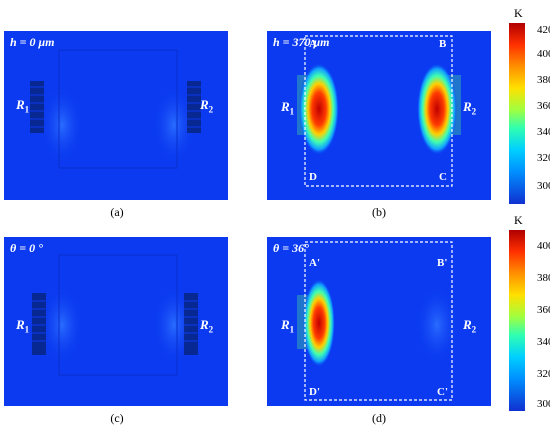 The height and width of the screenshot is (437, 550). What do you see at coordinates (470, 326) in the screenshot?
I see `panel-d-r2-label: R2` at bounding box center [470, 326].